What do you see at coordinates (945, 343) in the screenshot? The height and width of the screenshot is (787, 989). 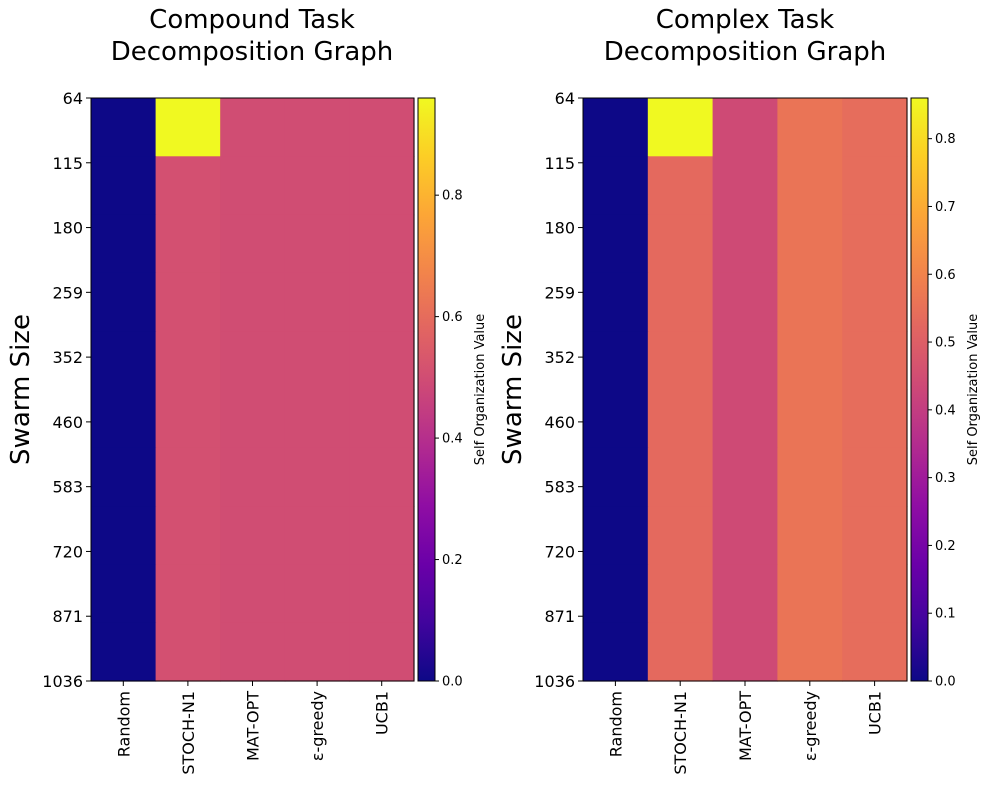 I see `colorbar-tick-label: 0.5` at bounding box center [945, 343].